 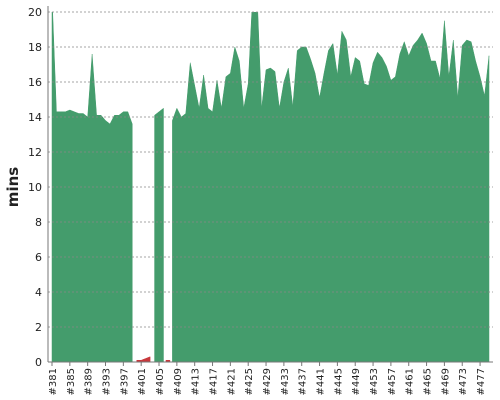 What do you see at coordinates (142, 381) in the screenshot?
I see `x-tick-label: #401` at bounding box center [142, 381].